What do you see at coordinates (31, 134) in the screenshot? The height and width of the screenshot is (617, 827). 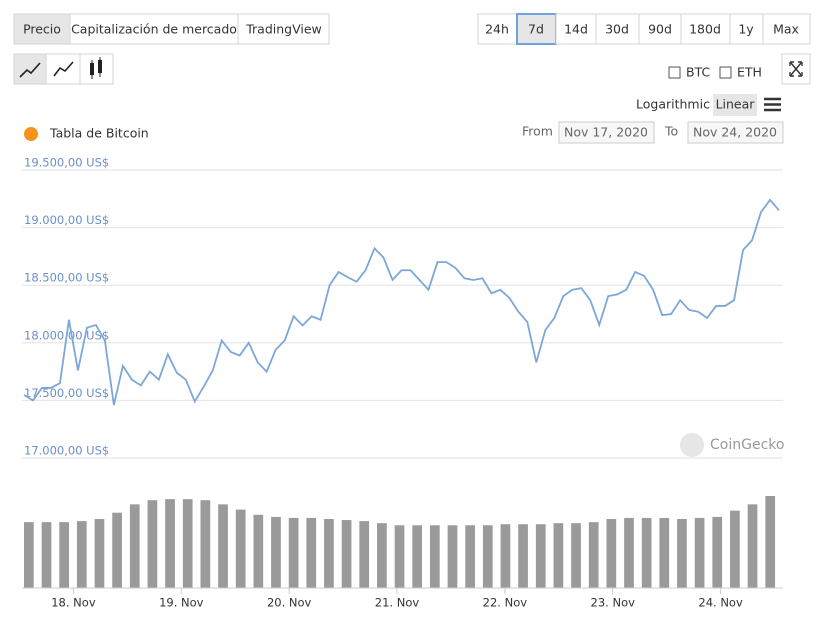 I see `bitcoin-icon` at bounding box center [31, 134].